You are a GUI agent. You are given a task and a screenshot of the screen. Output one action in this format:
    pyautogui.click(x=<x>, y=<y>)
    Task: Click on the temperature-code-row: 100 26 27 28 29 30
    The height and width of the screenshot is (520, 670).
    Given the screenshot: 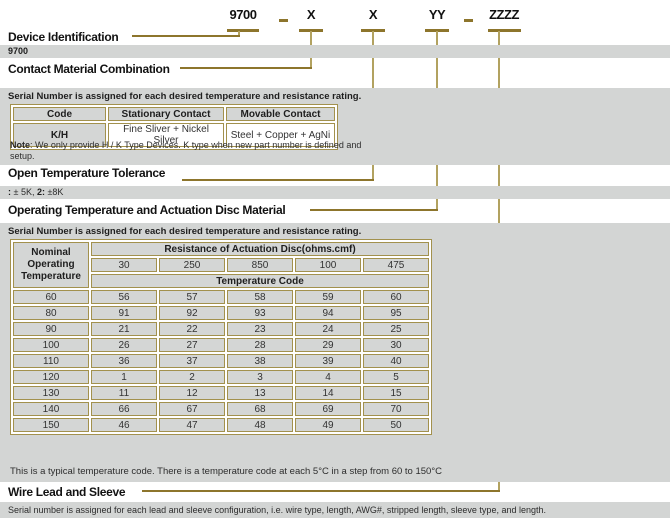 What is the action you would take?
    pyautogui.click(x=221, y=345)
    